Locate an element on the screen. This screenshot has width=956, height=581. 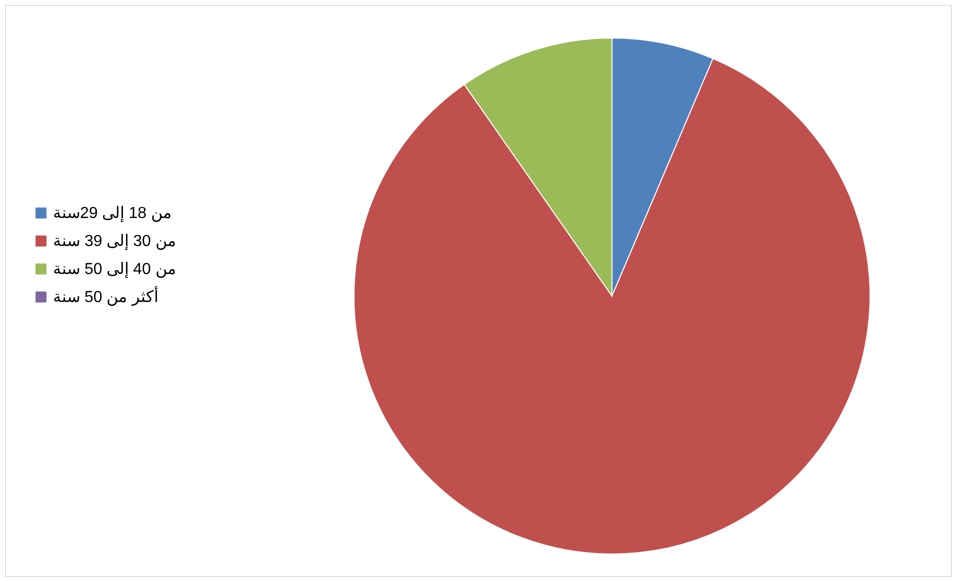
legend-label: من 30 إلى 39 سنة is located at coordinates (114, 241).